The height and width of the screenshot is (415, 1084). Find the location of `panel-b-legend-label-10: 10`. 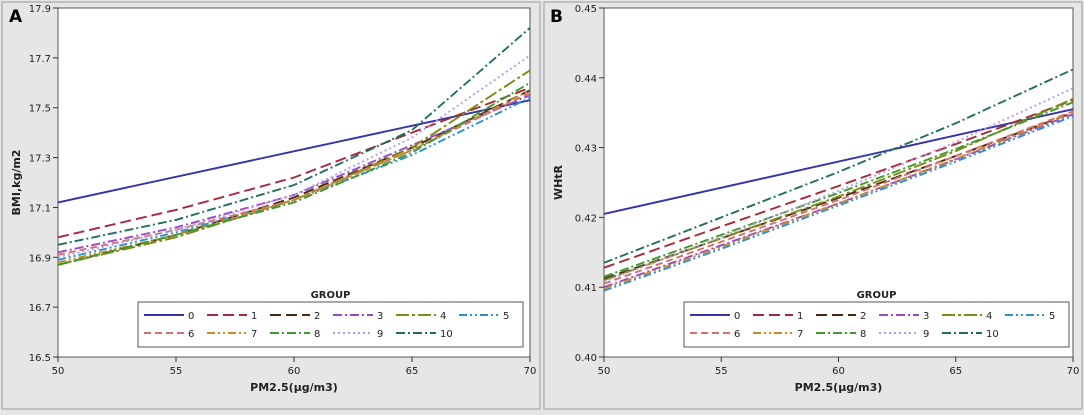

panel-b-legend-label-10: 10 is located at coordinates (992, 334).